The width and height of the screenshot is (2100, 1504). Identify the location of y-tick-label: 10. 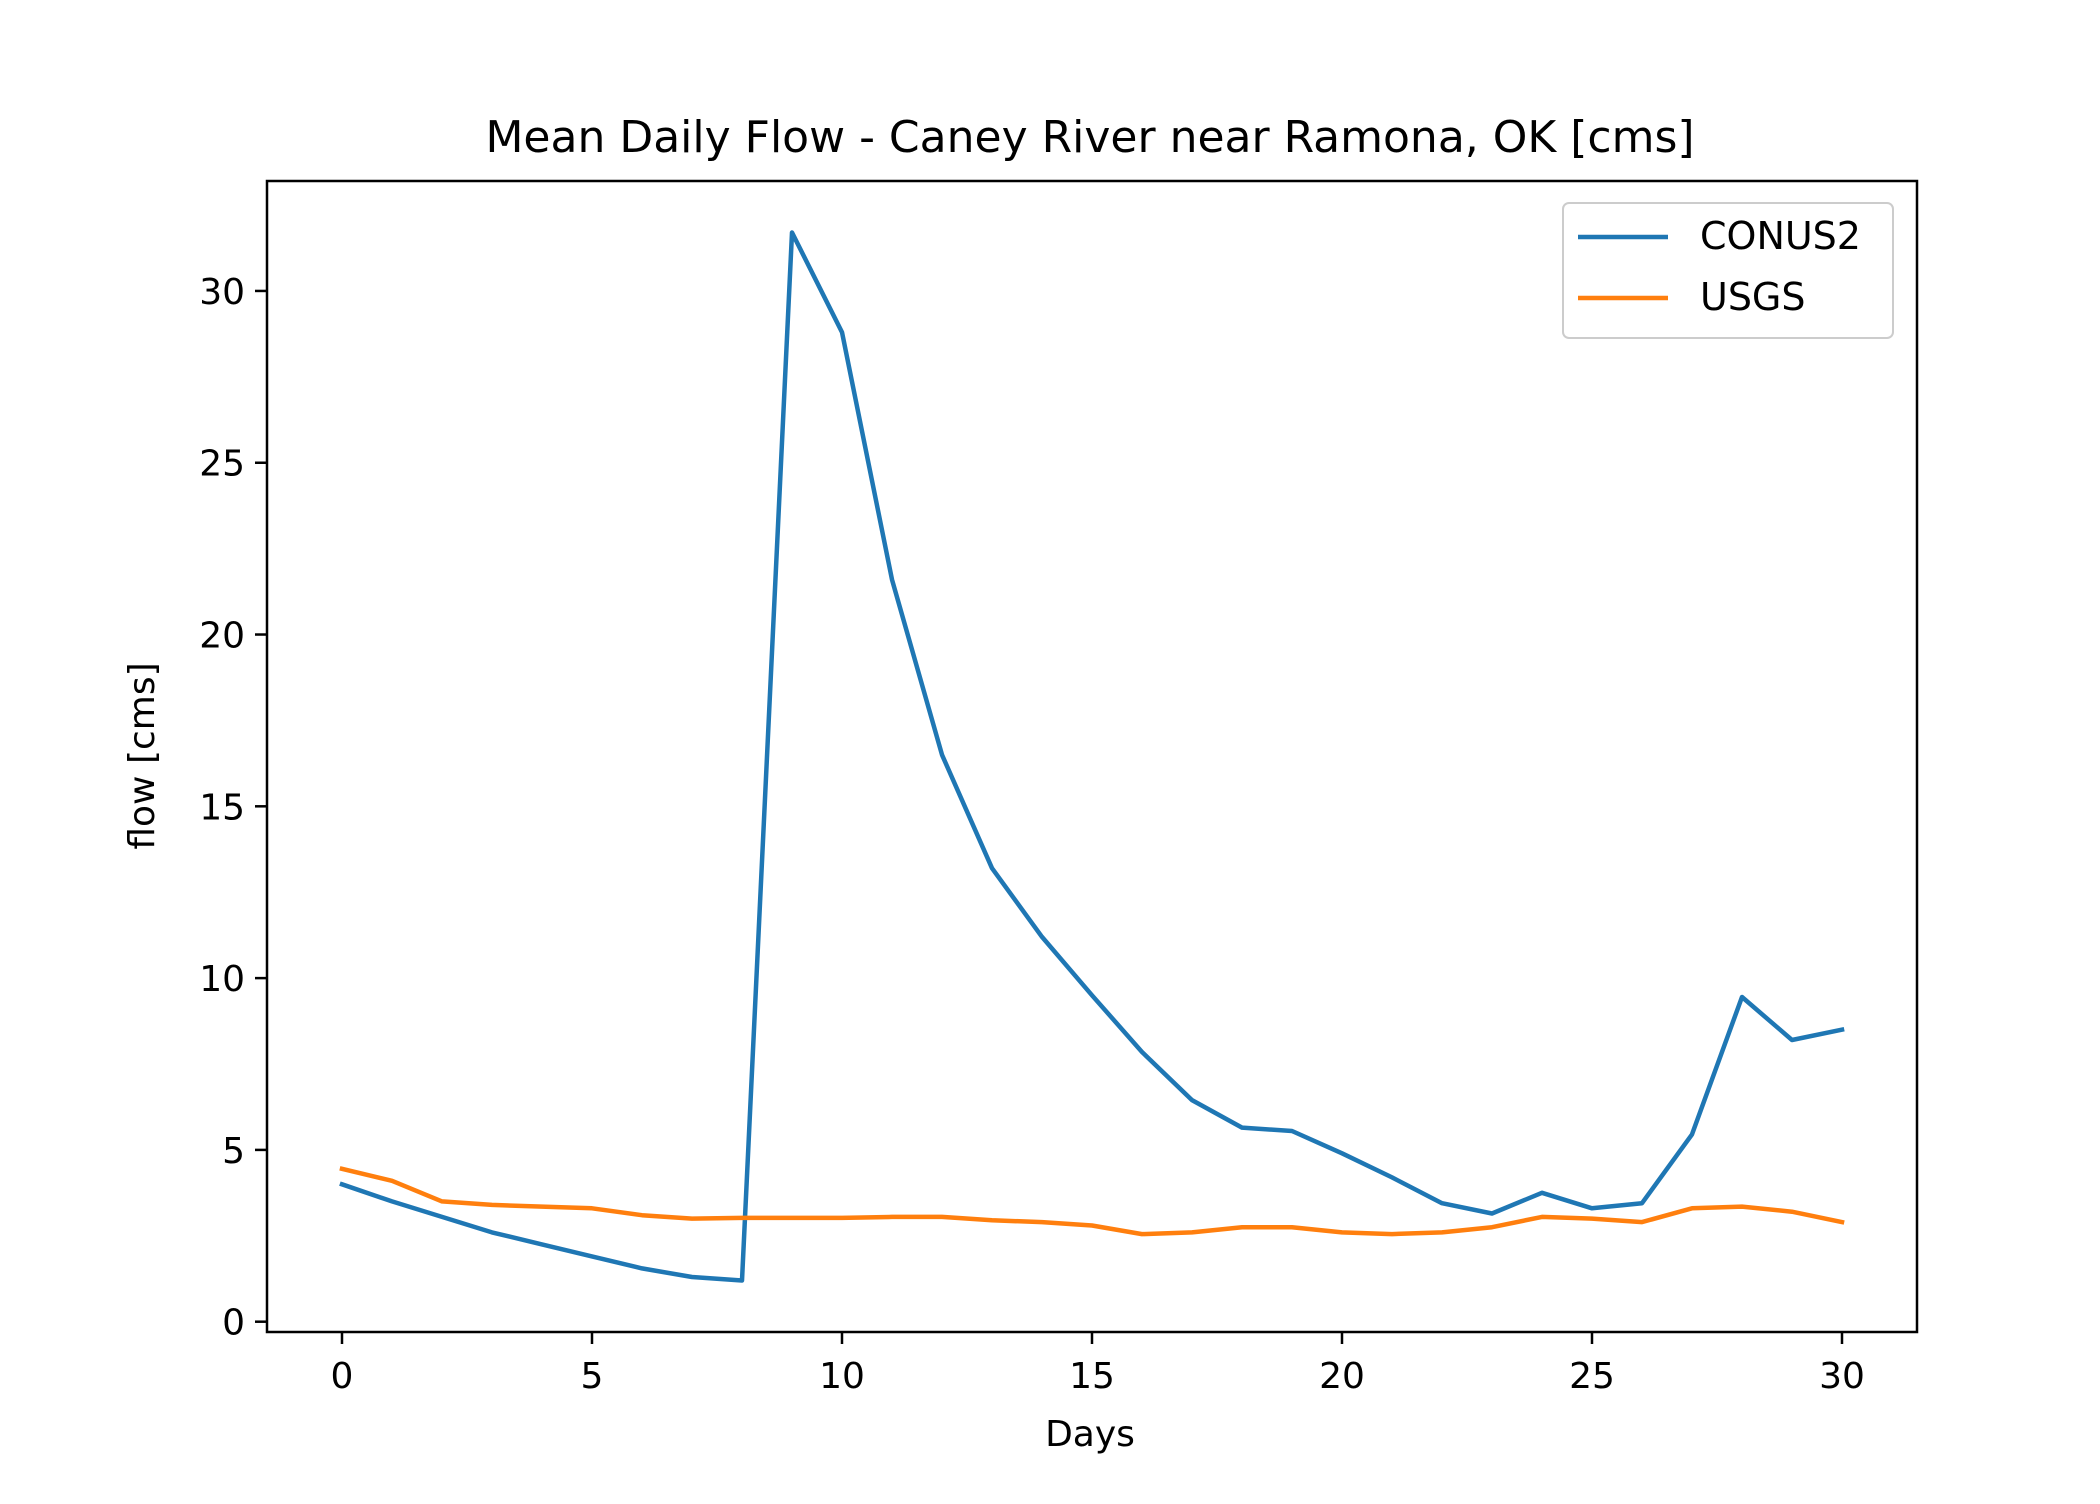
(222, 979).